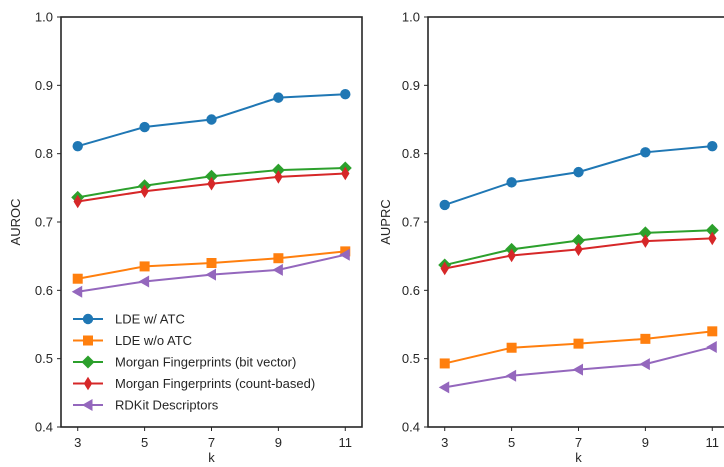 Image resolution: width=724 pixels, height=467 pixels. I want to click on y-axis-label: AUPRC, so click(385, 222).